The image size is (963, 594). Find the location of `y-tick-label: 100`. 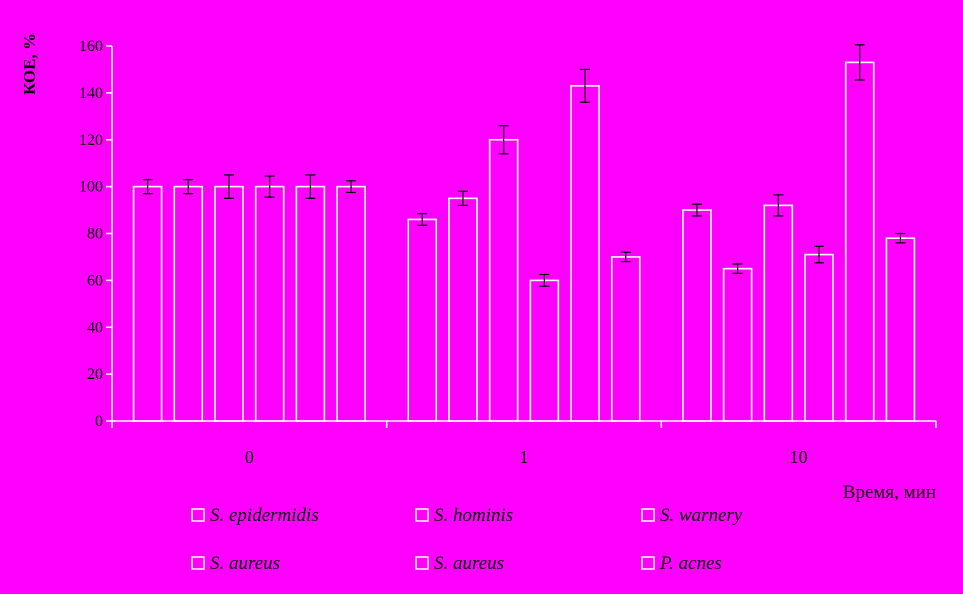

y-tick-label: 100 is located at coordinates (91, 187).